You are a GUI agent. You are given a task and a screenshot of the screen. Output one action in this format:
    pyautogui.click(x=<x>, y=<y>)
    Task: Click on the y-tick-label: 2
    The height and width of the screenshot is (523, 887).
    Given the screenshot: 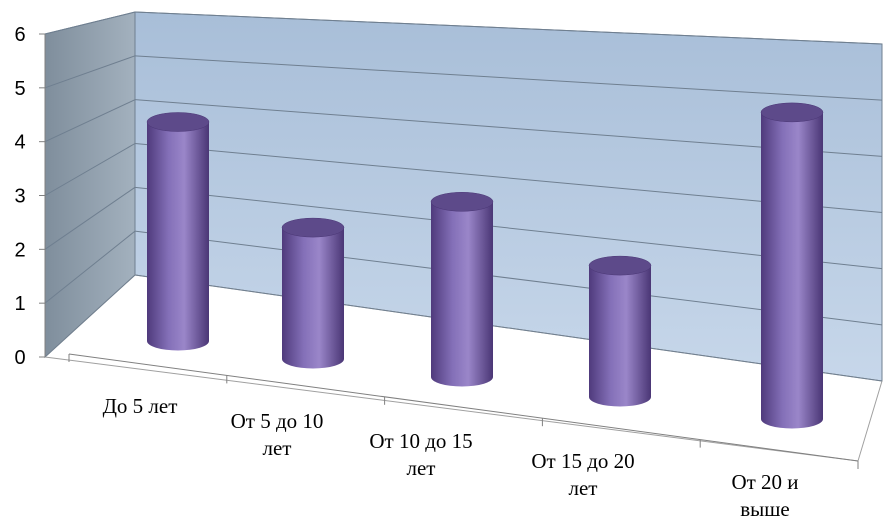 What is the action you would take?
    pyautogui.click(x=19, y=250)
    